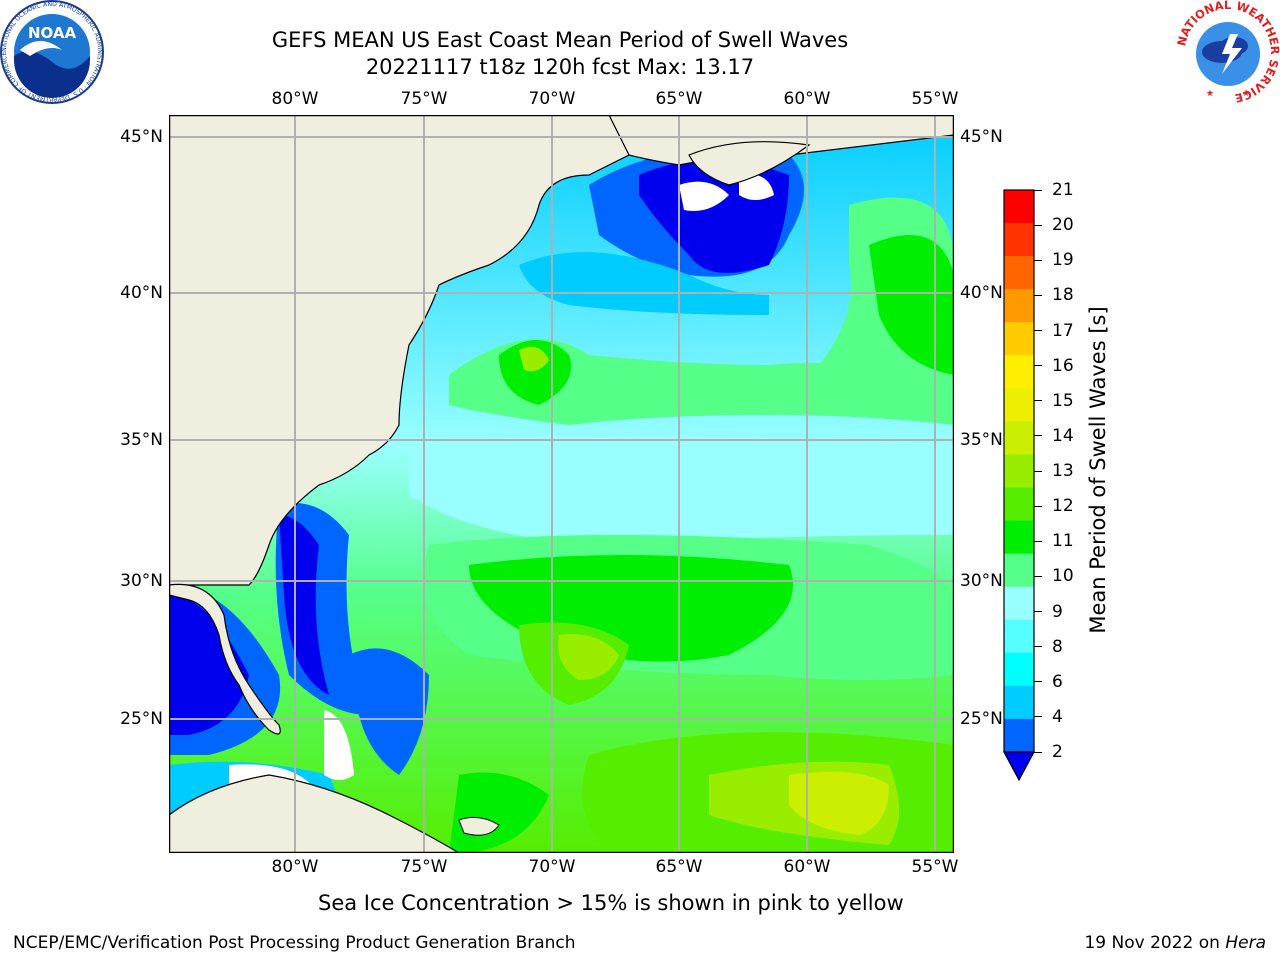 Image resolution: width=1280 pixels, height=960 pixels. I want to click on lon-tick-top-80w: 80°W, so click(295, 99).